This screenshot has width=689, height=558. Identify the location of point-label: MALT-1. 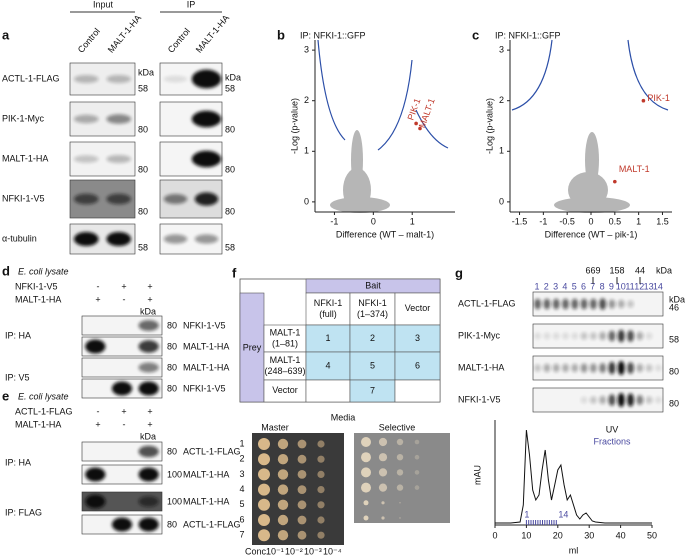
(634, 169).